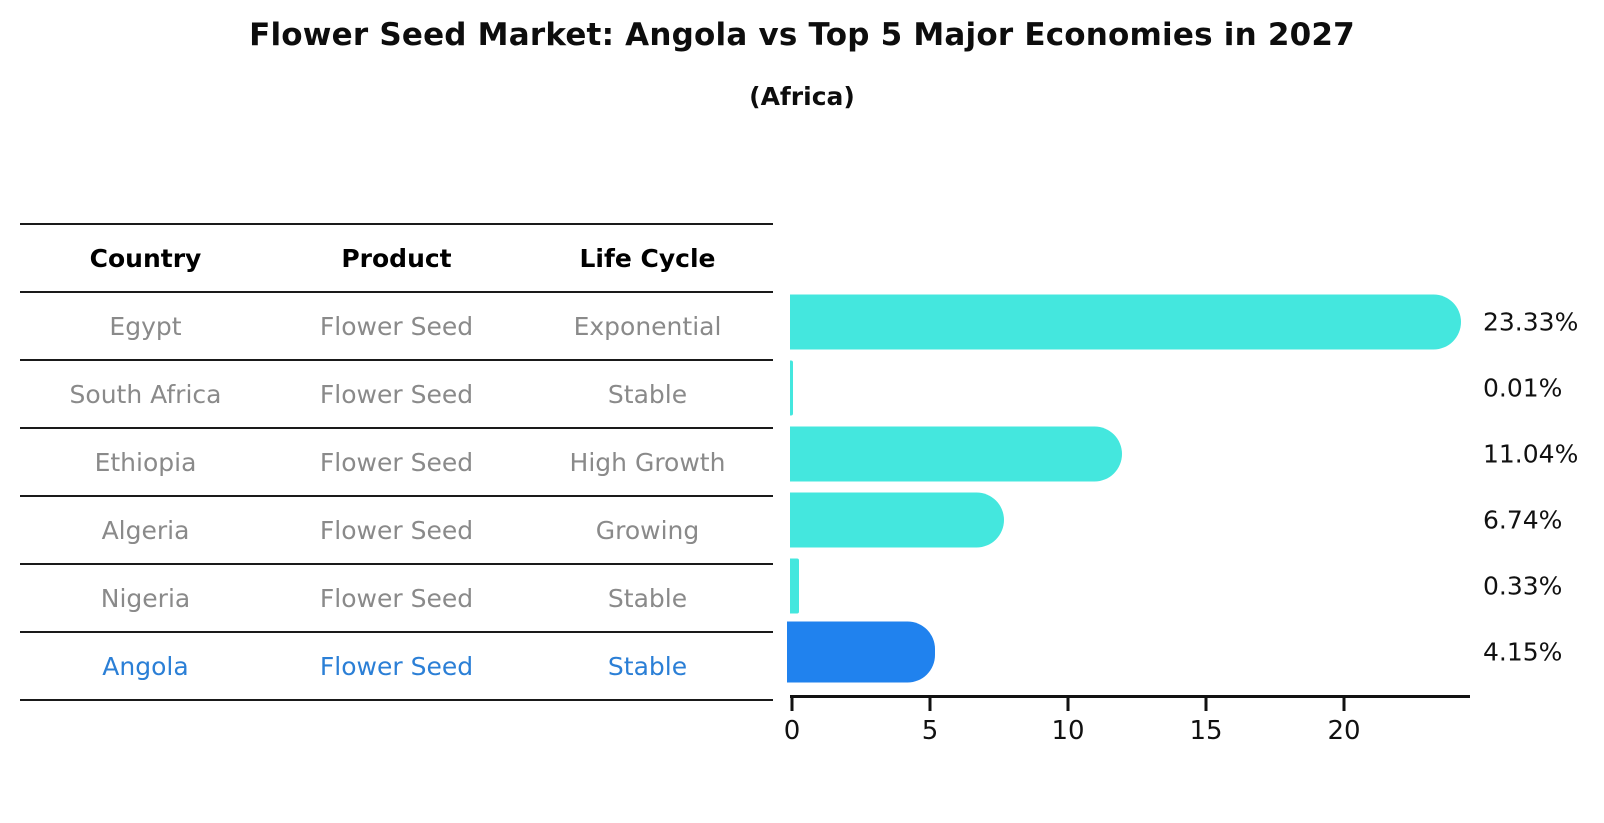  Describe the element at coordinates (145, 394) in the screenshot. I see `cell-country: South Africa` at that location.